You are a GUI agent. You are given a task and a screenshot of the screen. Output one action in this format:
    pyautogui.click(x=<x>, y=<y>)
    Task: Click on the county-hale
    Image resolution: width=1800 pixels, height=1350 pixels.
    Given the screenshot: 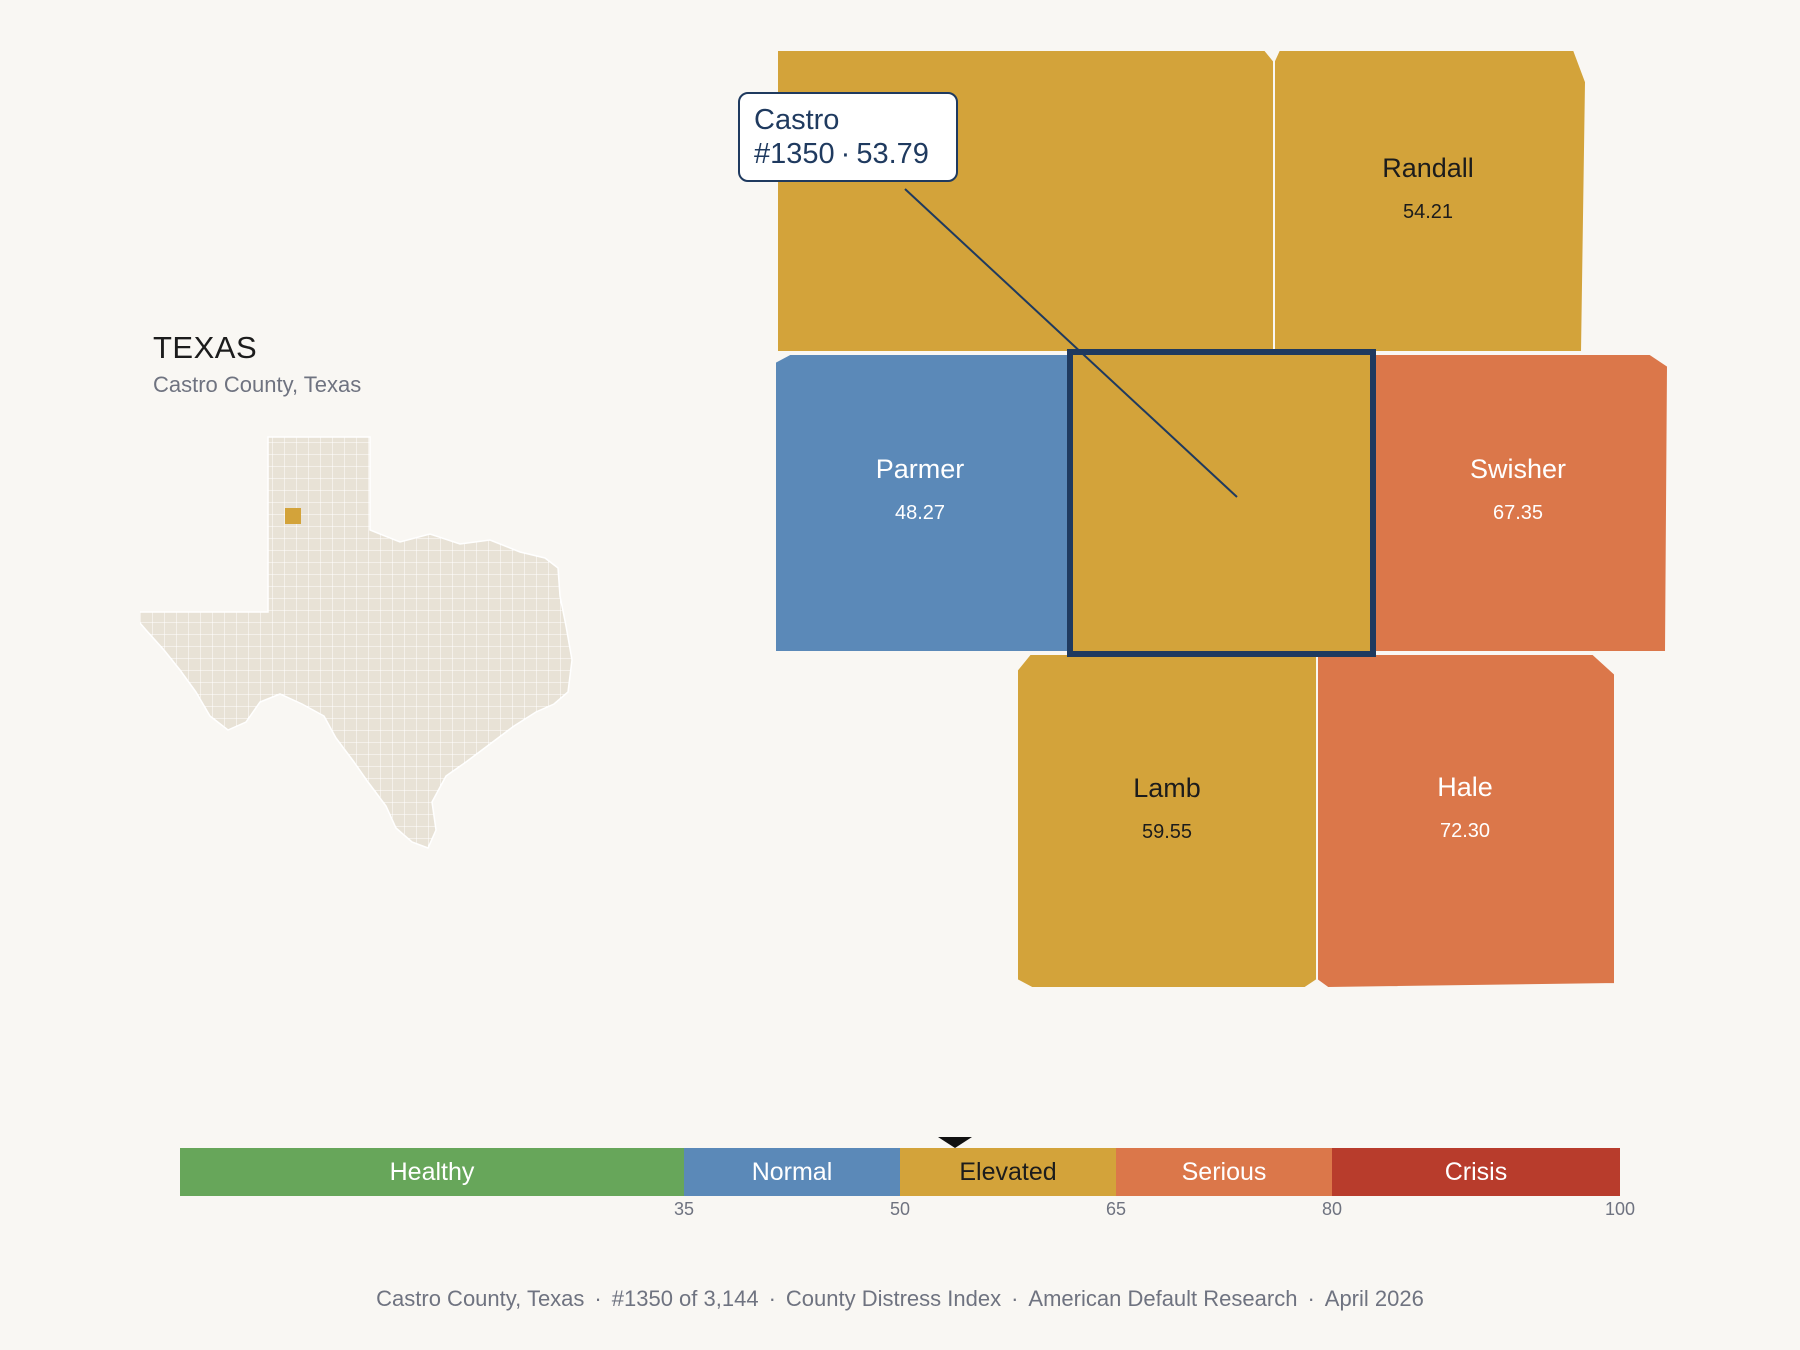 What is the action you would take?
    pyautogui.click(x=1466, y=821)
    